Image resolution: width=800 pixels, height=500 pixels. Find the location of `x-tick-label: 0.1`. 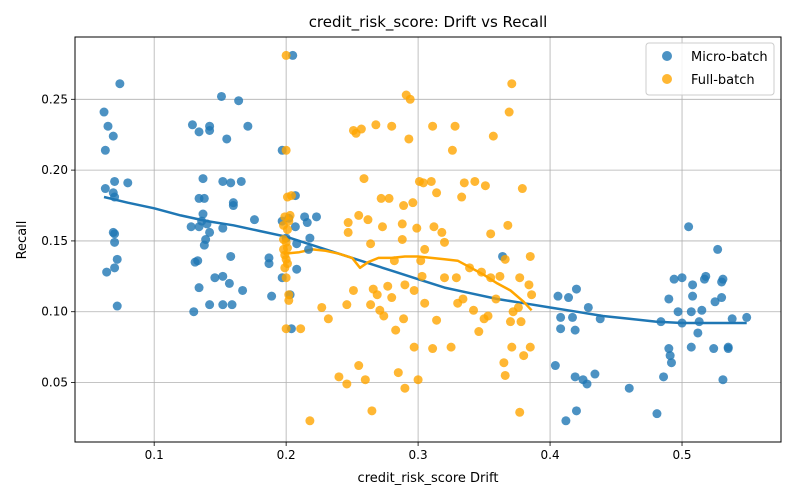

x-tick-label: 0.1 is located at coordinates (154, 455).